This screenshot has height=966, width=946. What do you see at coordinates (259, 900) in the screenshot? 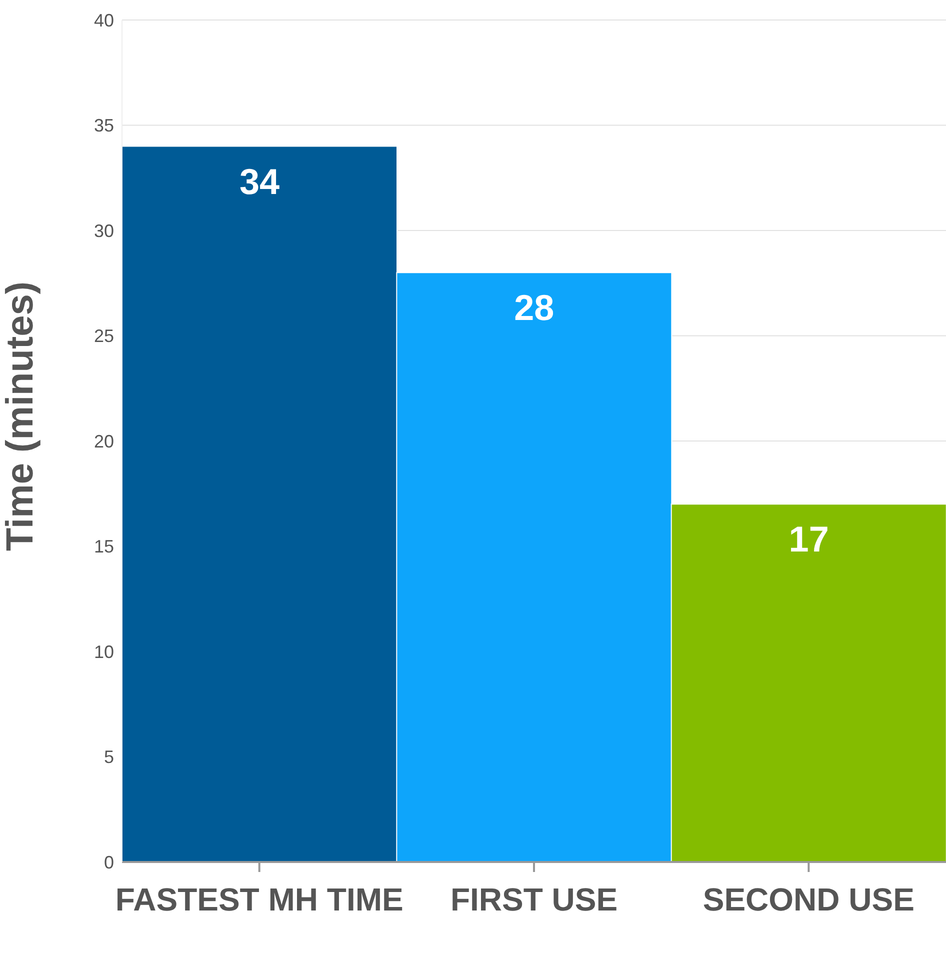
I see `x-tick-label: FASTEST MH TIME` at bounding box center [259, 900].